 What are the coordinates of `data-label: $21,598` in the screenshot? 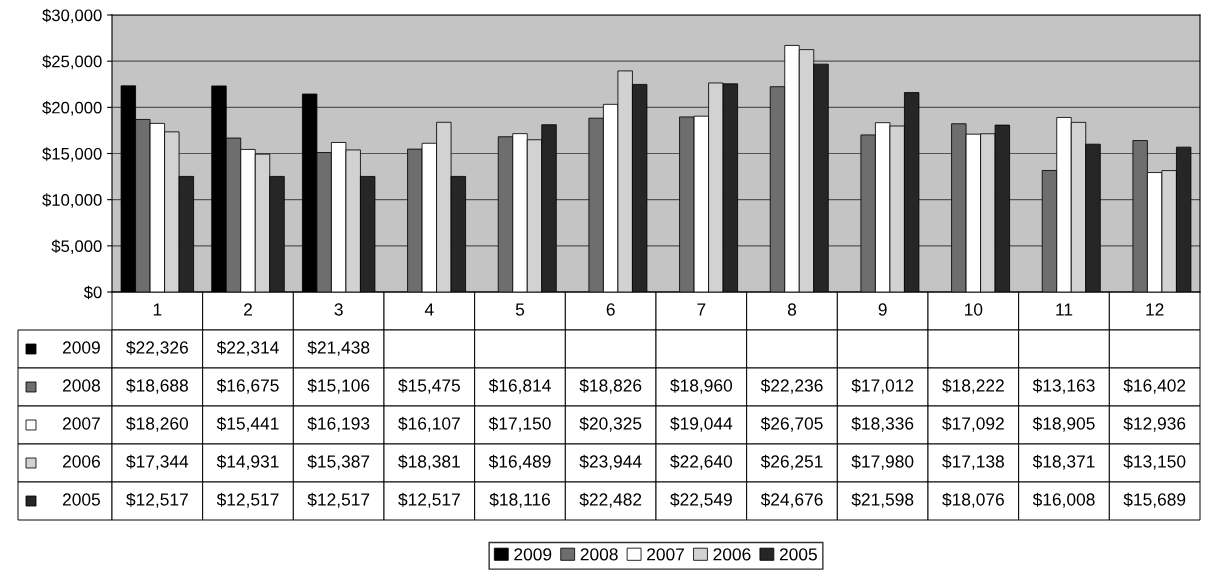 It's located at (882, 500).